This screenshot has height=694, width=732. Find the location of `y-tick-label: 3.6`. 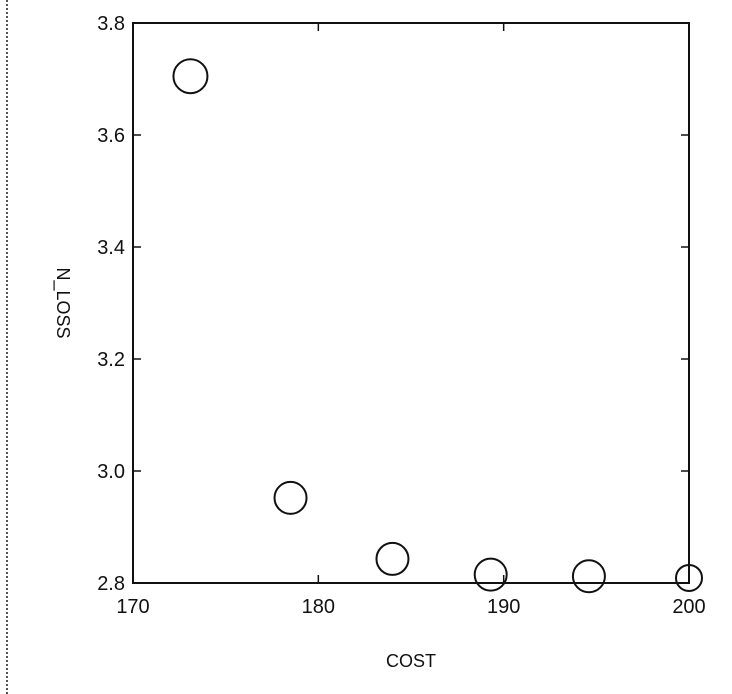

y-tick-label: 3.6 is located at coordinates (111, 136).